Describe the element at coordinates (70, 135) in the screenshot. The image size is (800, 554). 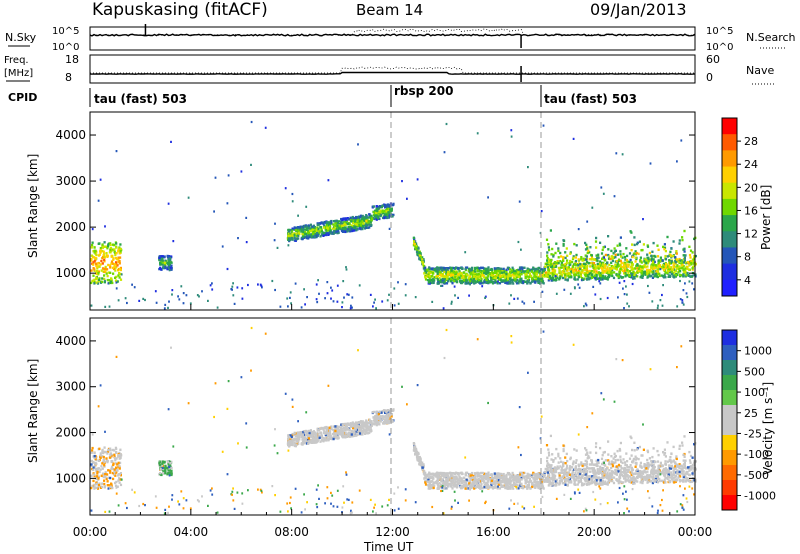
I see `range-tick-label: 4000` at that location.